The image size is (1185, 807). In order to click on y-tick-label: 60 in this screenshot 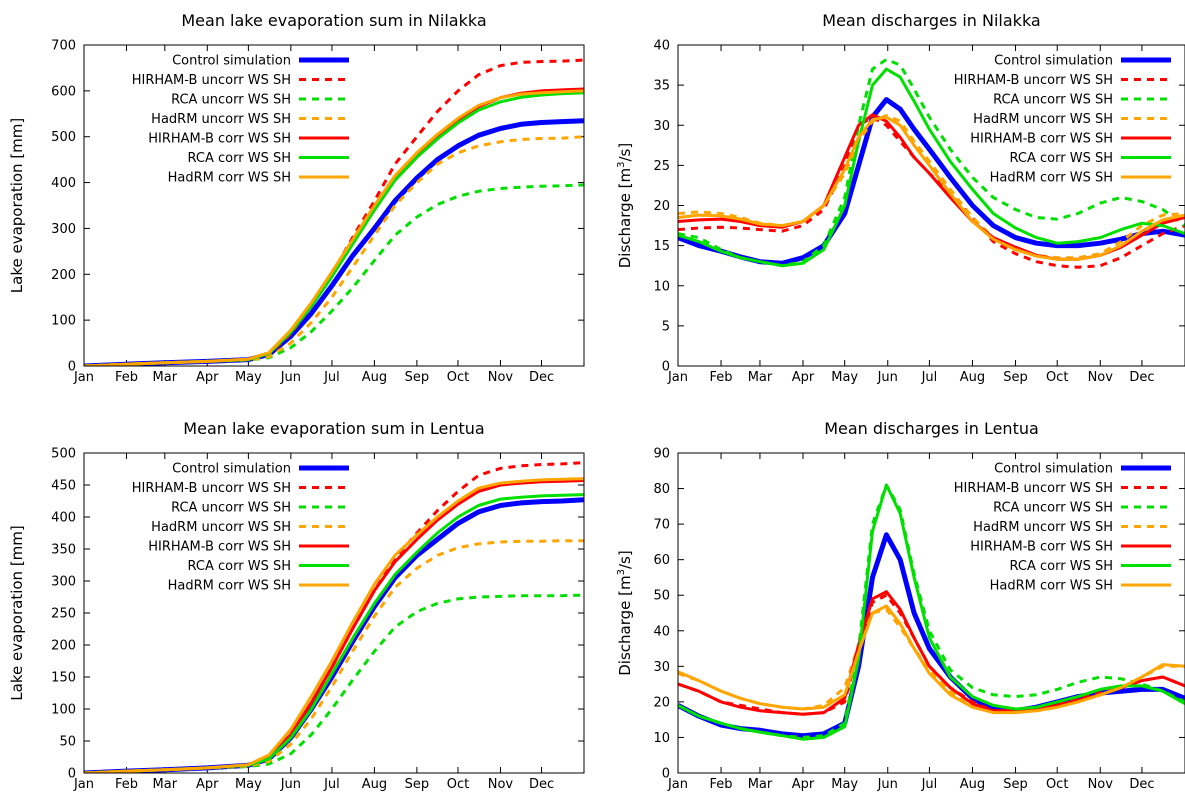, I will do `click(661, 560)`.